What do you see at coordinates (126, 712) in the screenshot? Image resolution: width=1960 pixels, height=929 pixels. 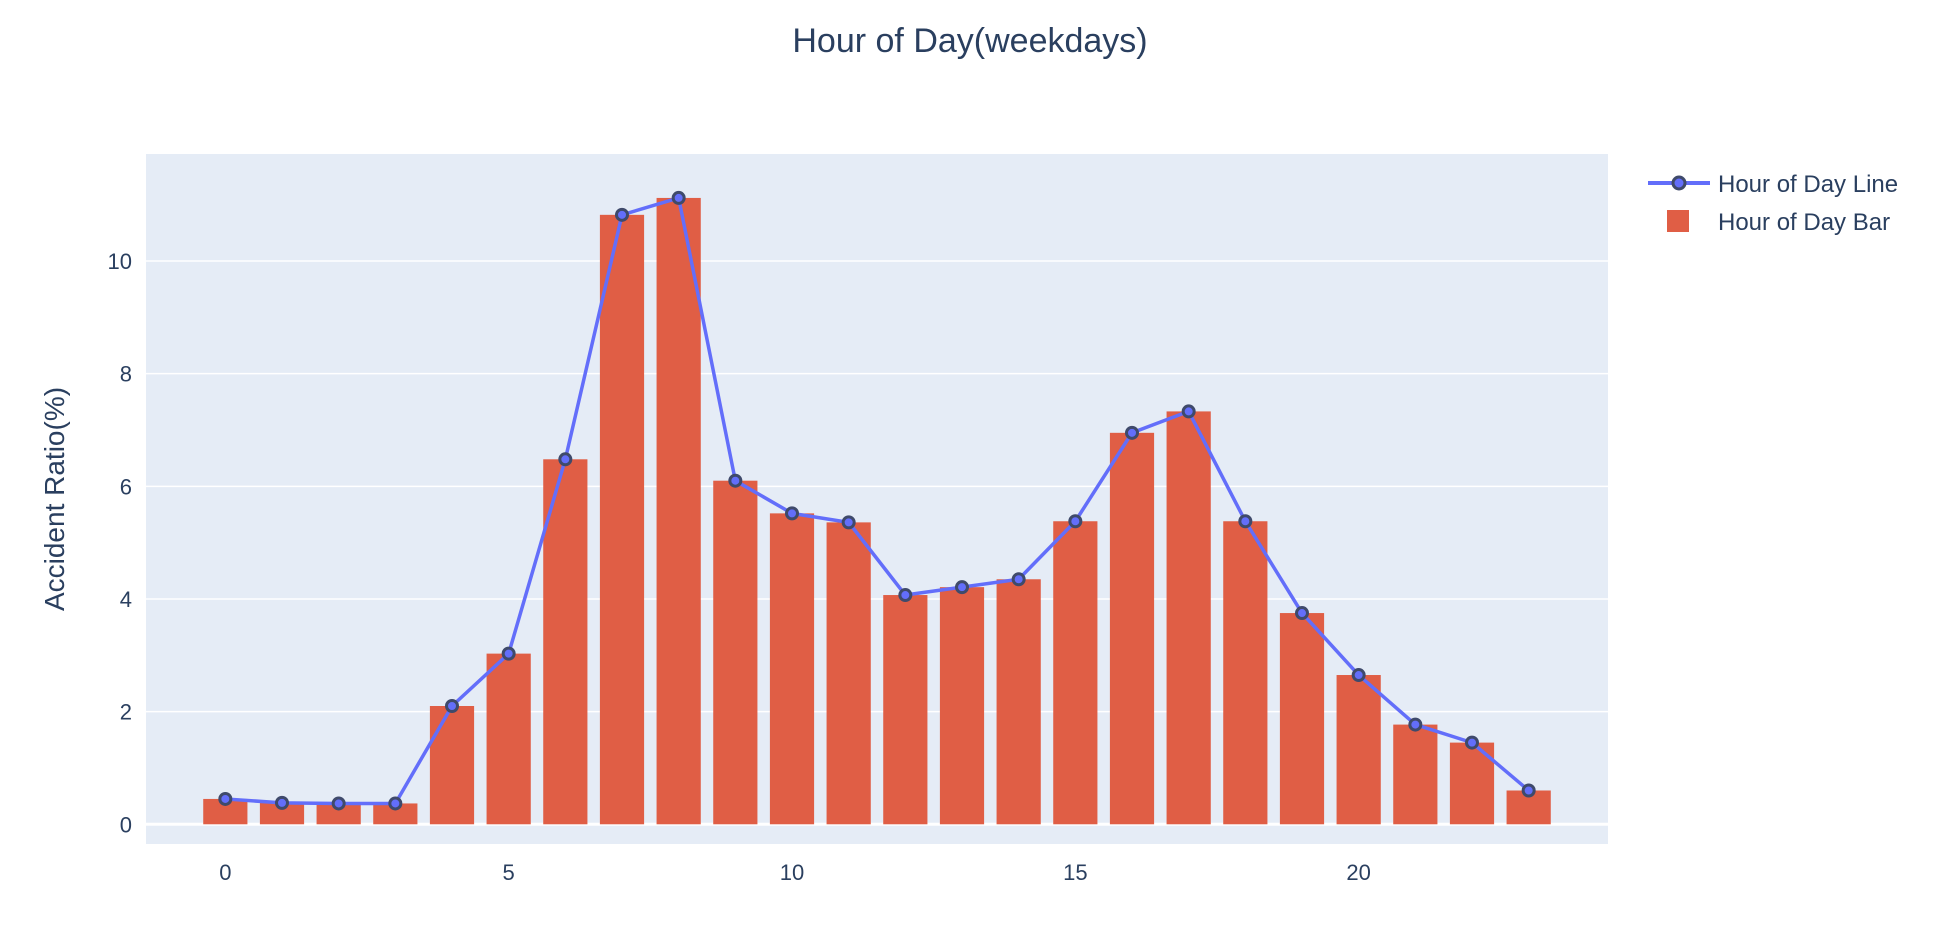 I see `y-tick-label: 2` at bounding box center [126, 712].